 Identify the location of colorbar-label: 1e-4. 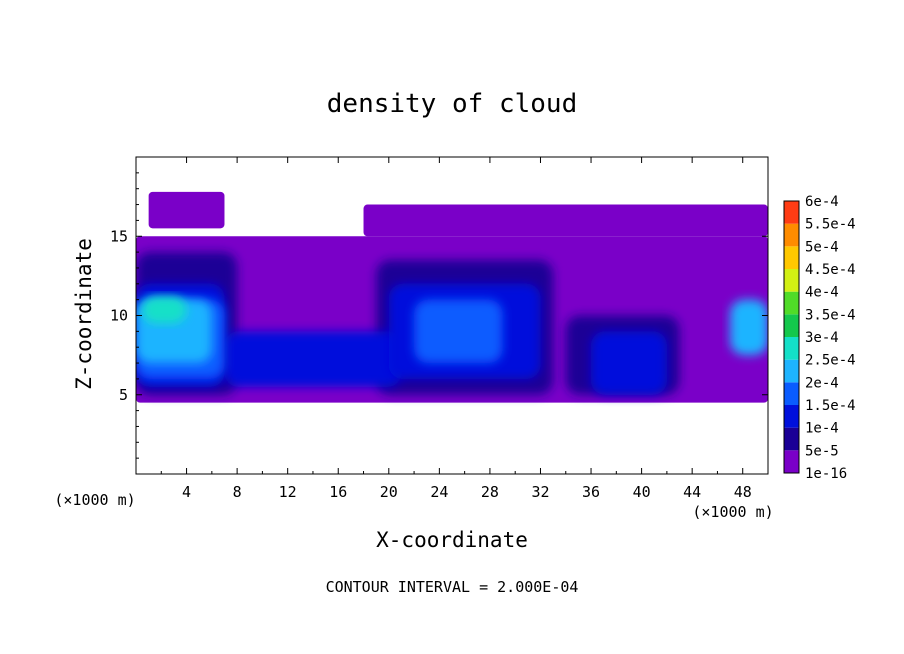
(822, 429).